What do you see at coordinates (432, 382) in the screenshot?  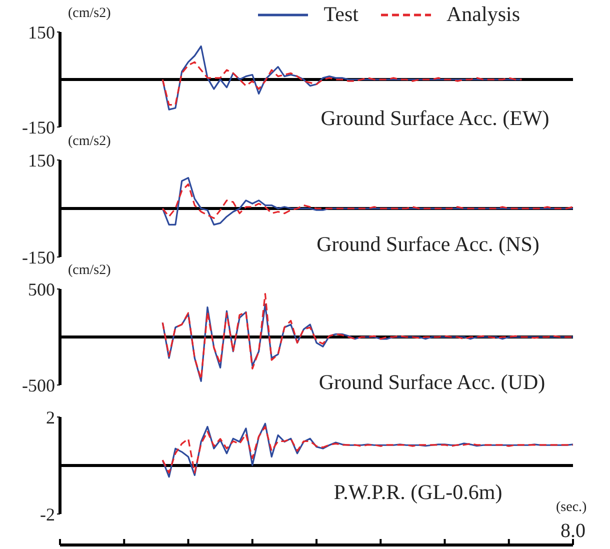 I see `text: Ground Surface Acc. (UD)` at bounding box center [432, 382].